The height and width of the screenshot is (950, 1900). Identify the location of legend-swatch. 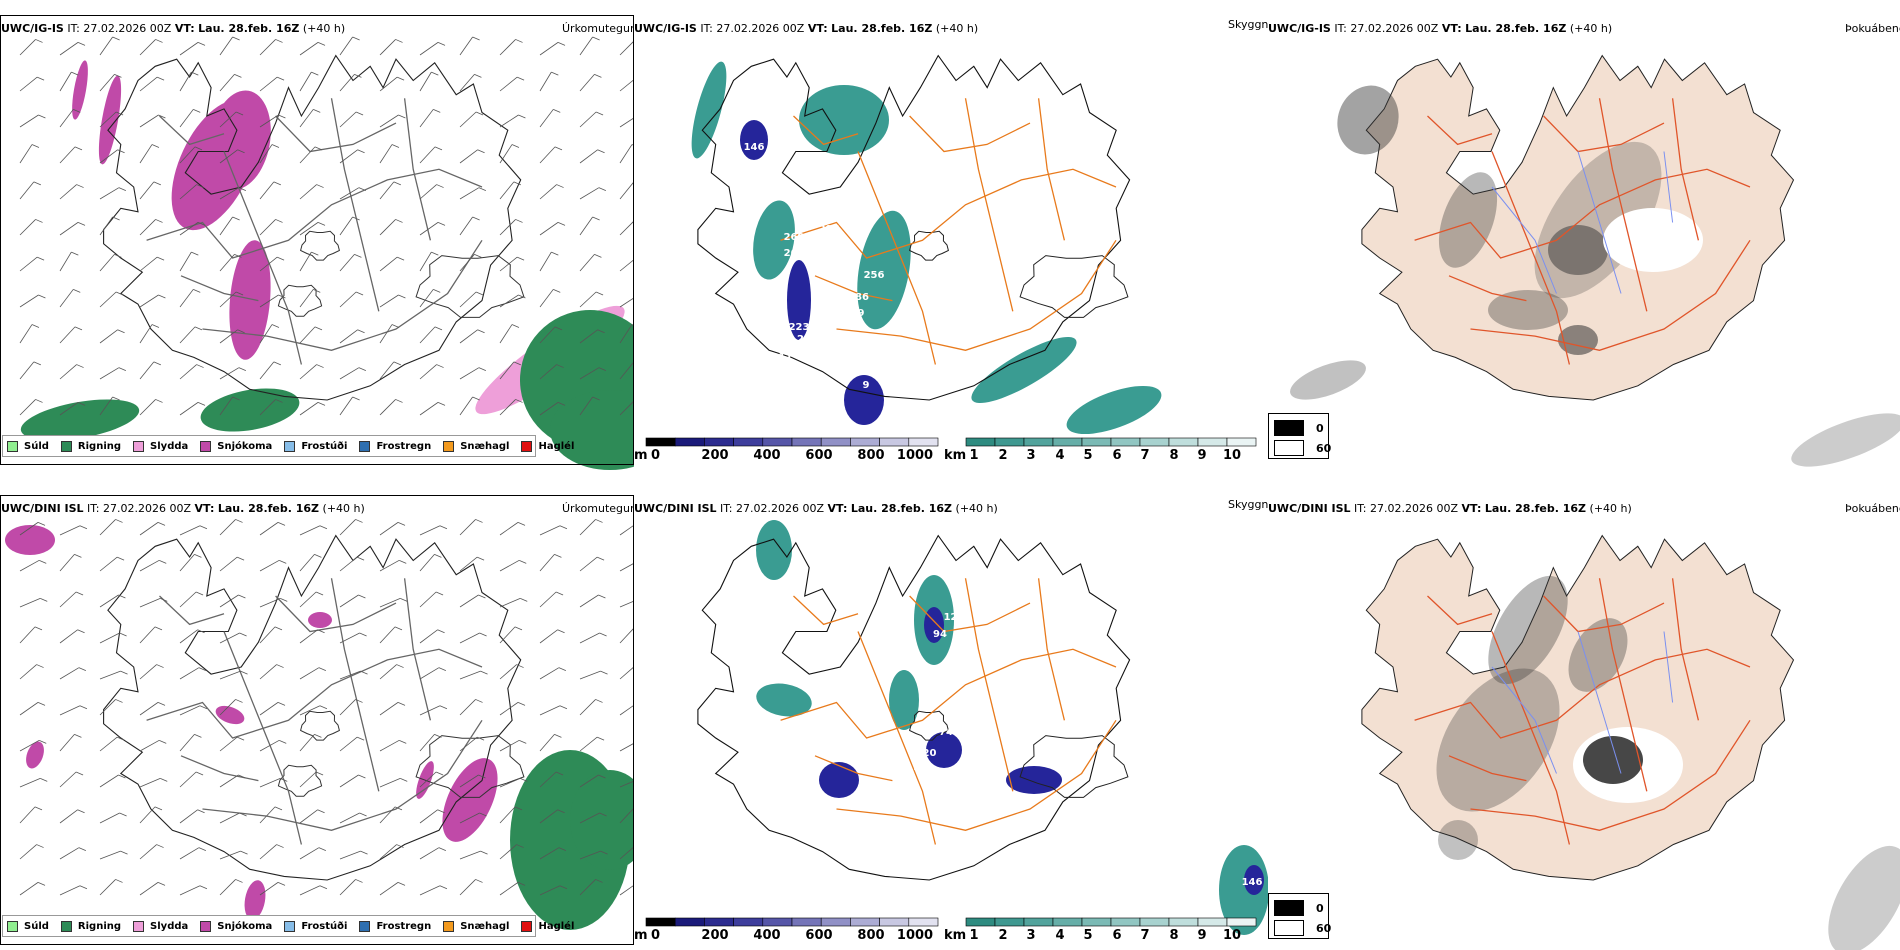
(139, 926).